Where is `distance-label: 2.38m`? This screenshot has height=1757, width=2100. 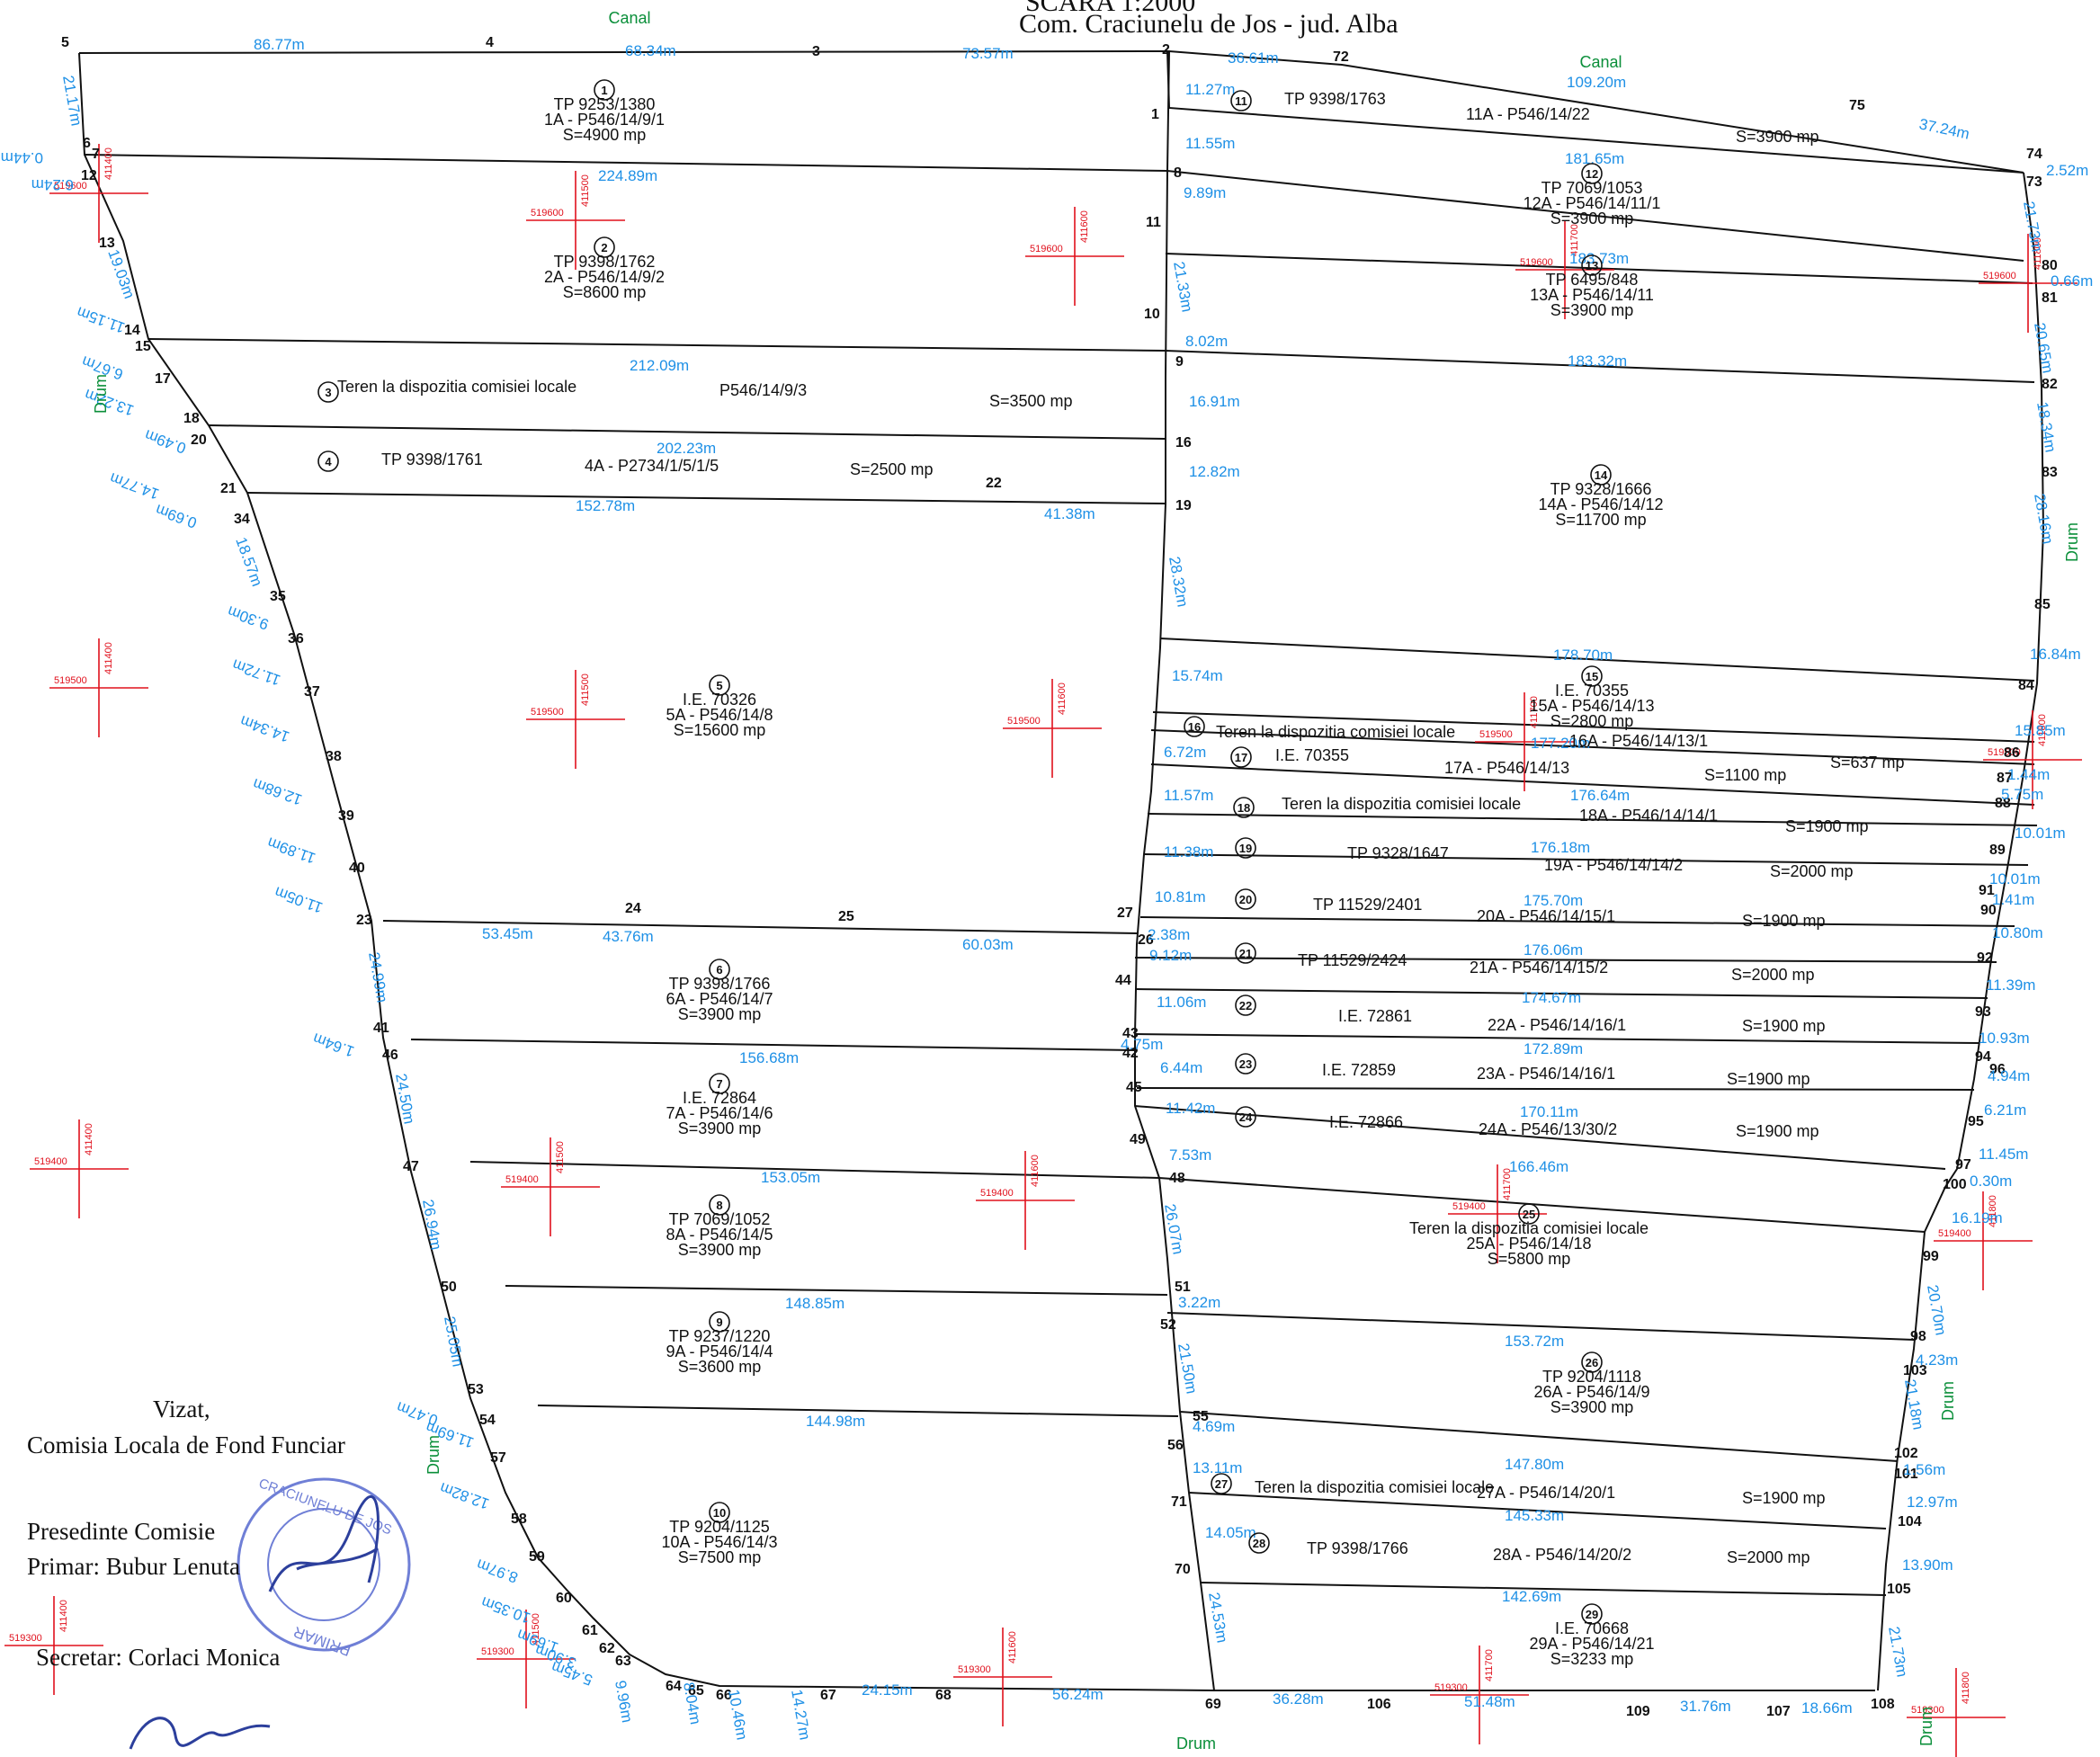
distance-label: 2.38m is located at coordinates (1169, 934).